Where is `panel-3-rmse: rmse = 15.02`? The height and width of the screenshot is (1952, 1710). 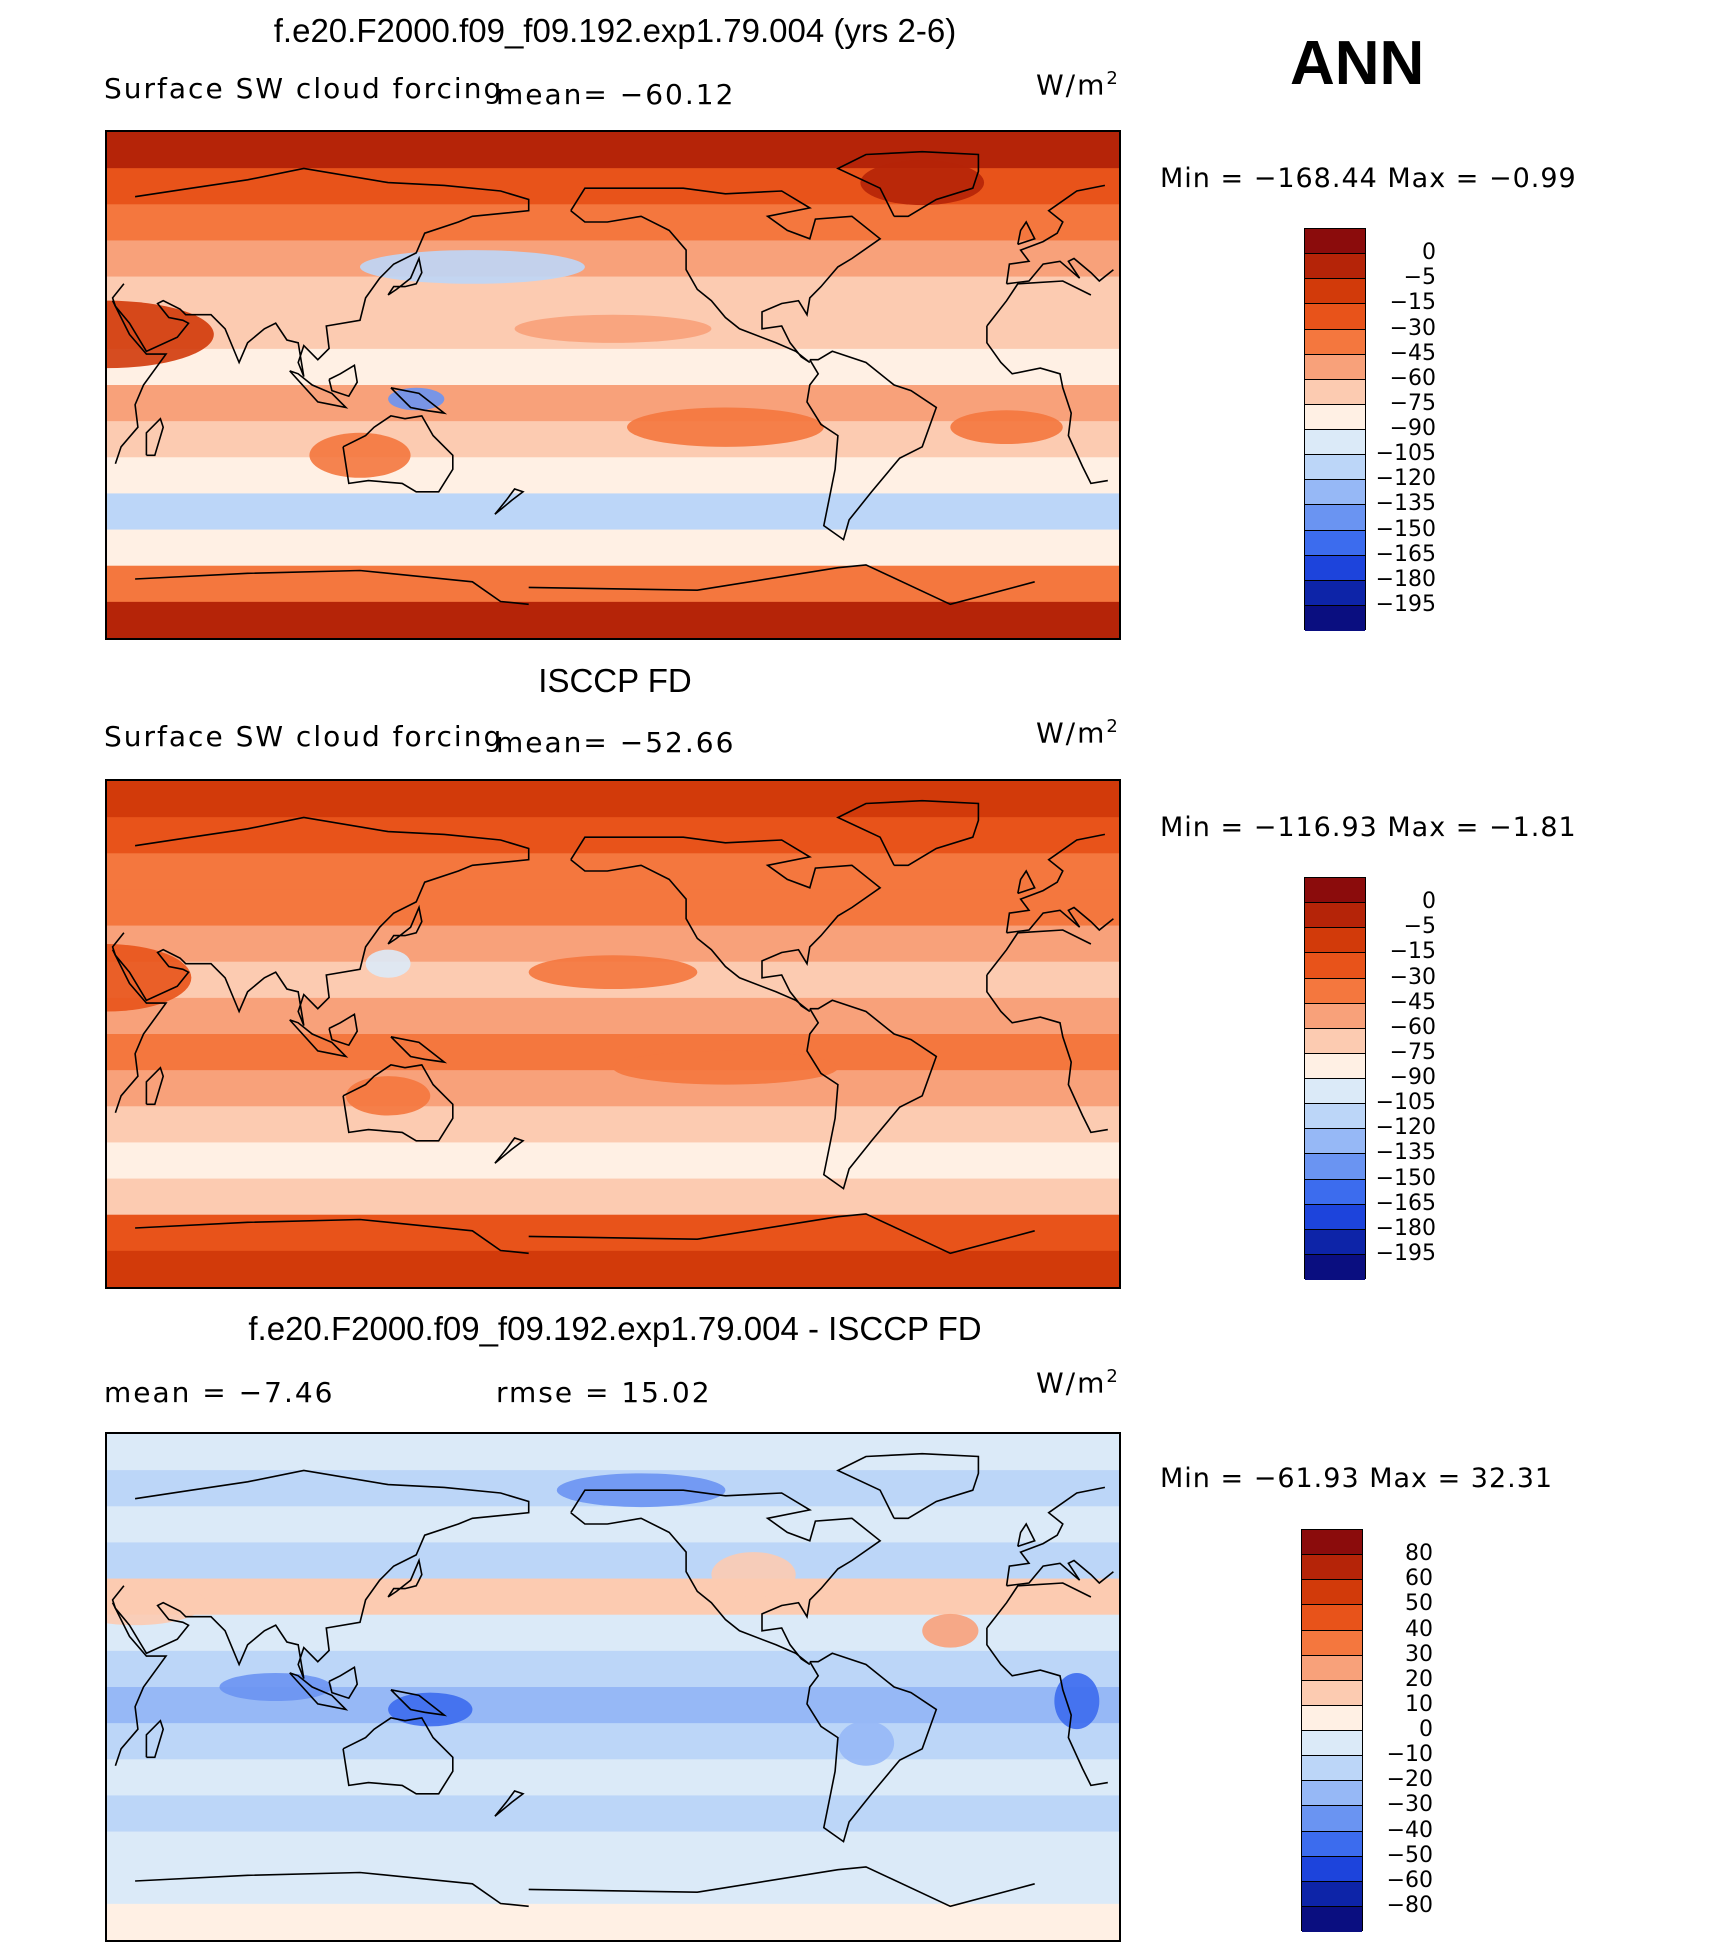 panel-3-rmse: rmse = 15.02 is located at coordinates (604, 1392).